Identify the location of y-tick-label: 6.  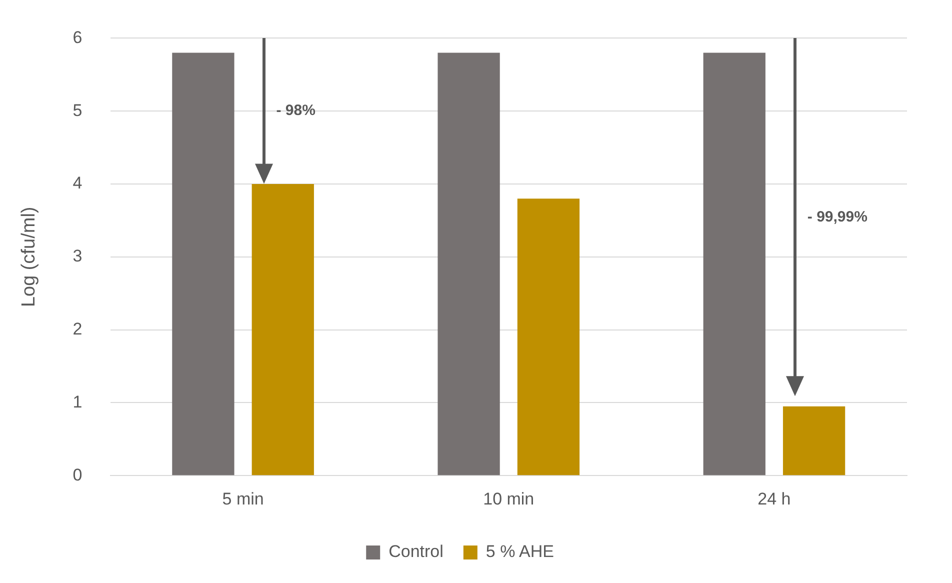
(77, 37).